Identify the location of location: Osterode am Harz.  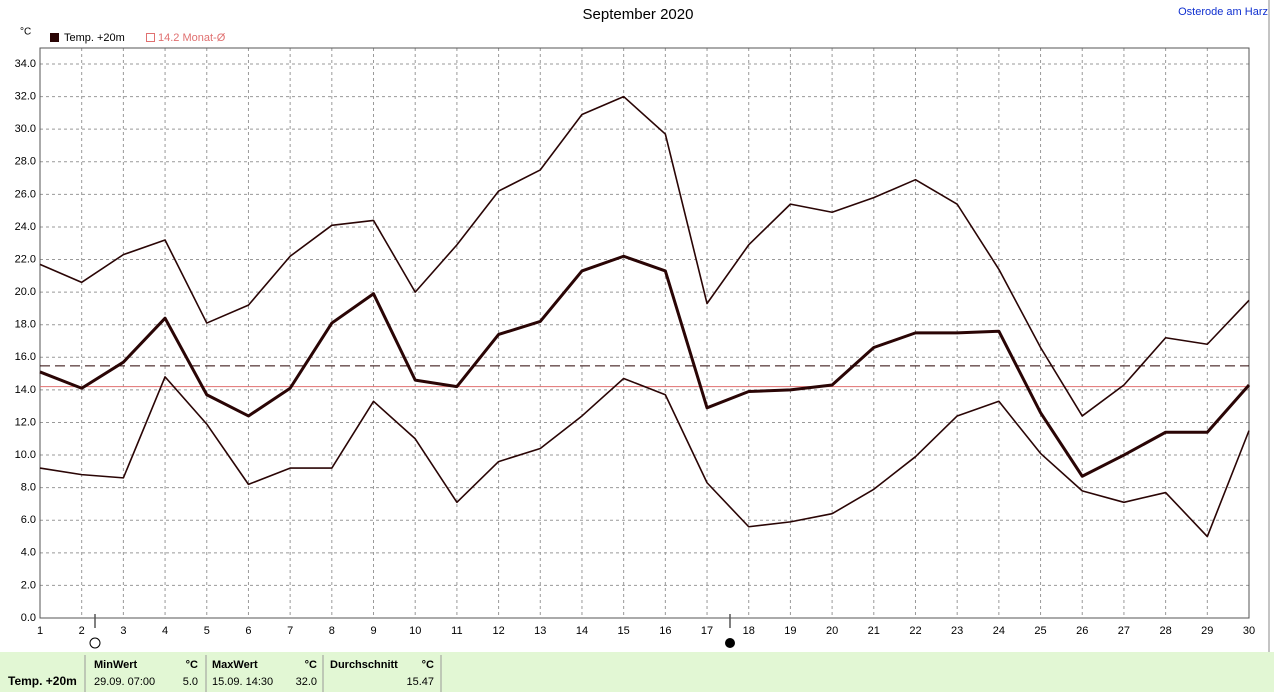
(1223, 12).